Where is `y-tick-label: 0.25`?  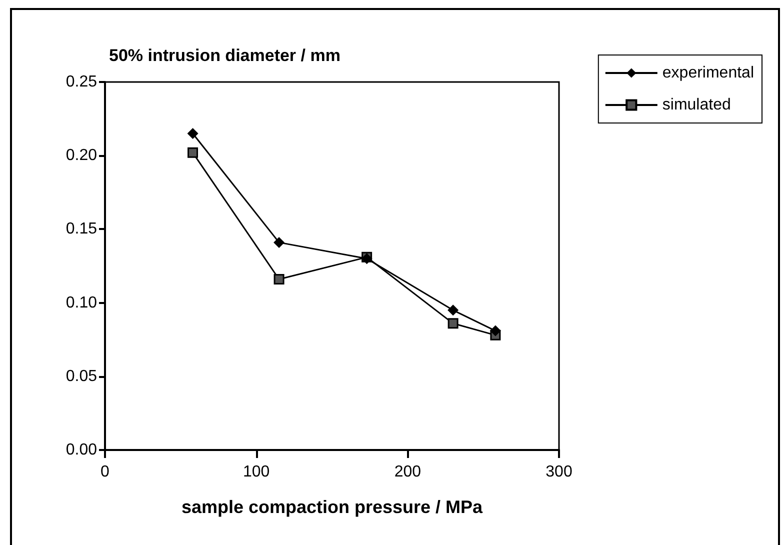
y-tick-label: 0.25 is located at coordinates (82, 82).